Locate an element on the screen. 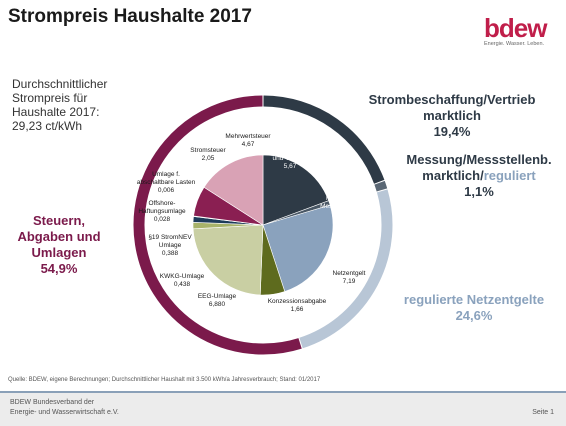 The image size is (566, 426). average-line: Strompreis für is located at coordinates (50, 98).